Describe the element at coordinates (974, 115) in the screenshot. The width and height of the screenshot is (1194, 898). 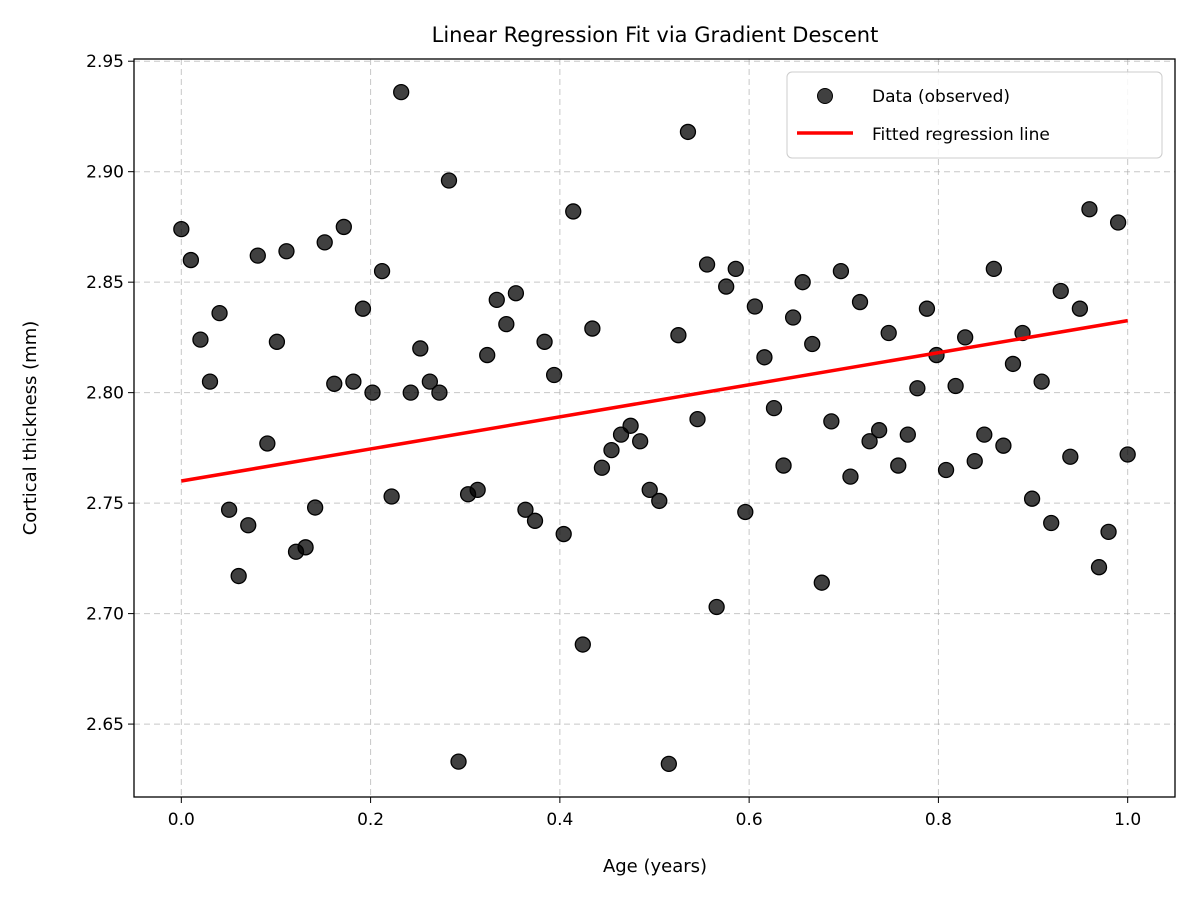
I see `legend: Data (observed) Fitted regression line` at that location.